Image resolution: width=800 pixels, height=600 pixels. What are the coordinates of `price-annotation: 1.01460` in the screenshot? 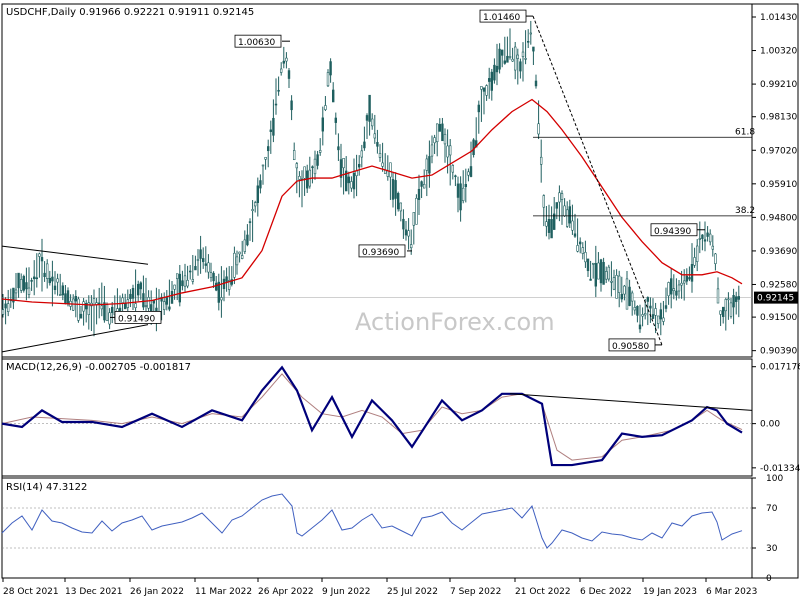 It's located at (506, 16).